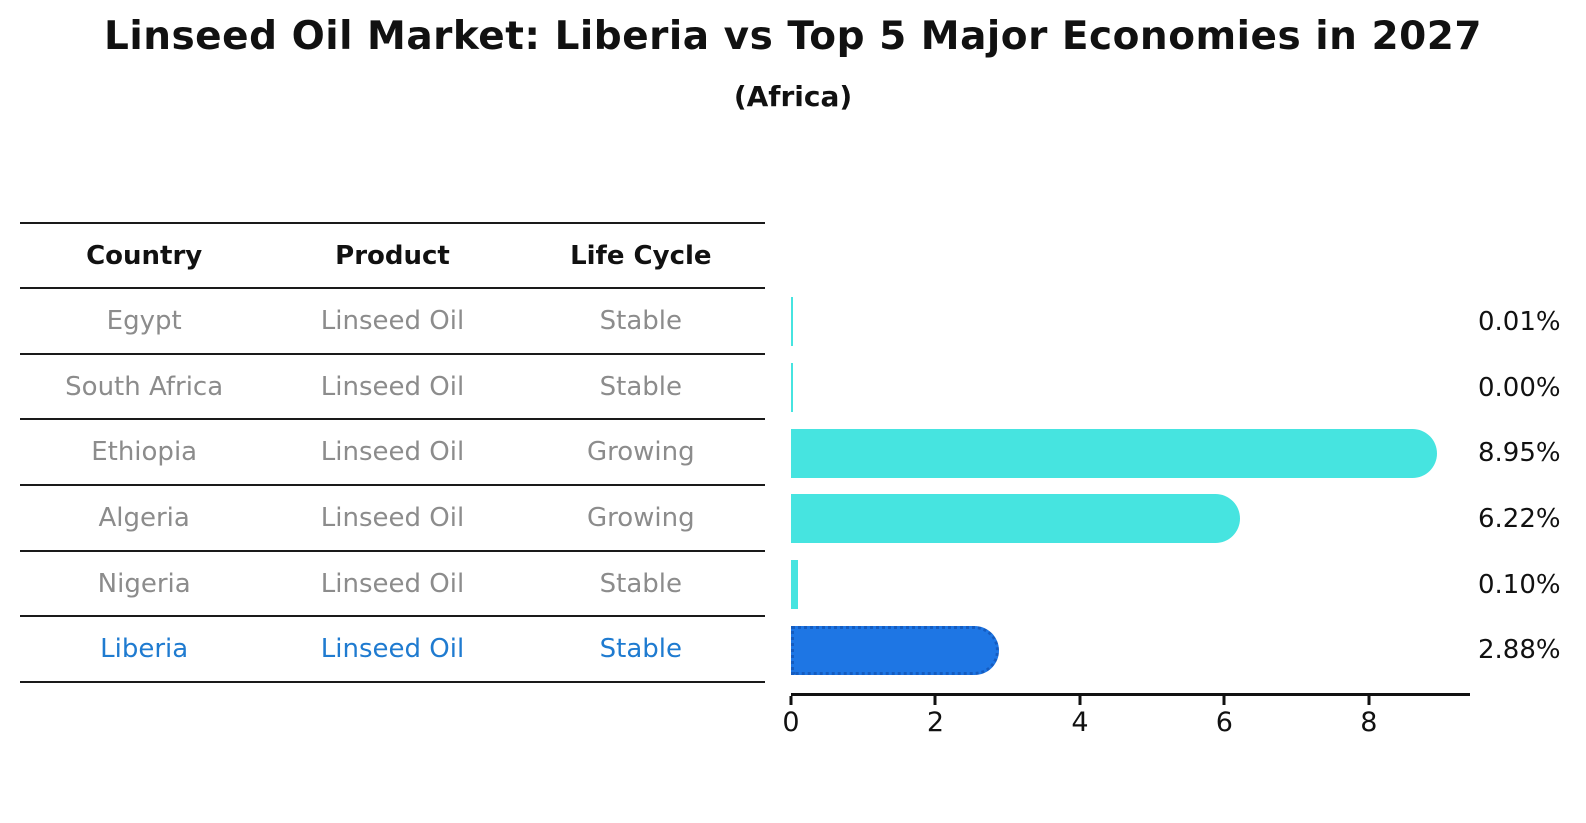 This screenshot has width=1586, height=823. I want to click on bar-row-algeria, so click(1130, 519).